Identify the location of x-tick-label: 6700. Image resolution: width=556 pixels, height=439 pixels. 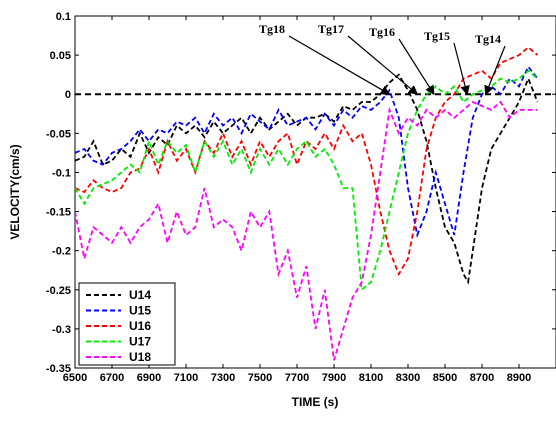
(112, 378).